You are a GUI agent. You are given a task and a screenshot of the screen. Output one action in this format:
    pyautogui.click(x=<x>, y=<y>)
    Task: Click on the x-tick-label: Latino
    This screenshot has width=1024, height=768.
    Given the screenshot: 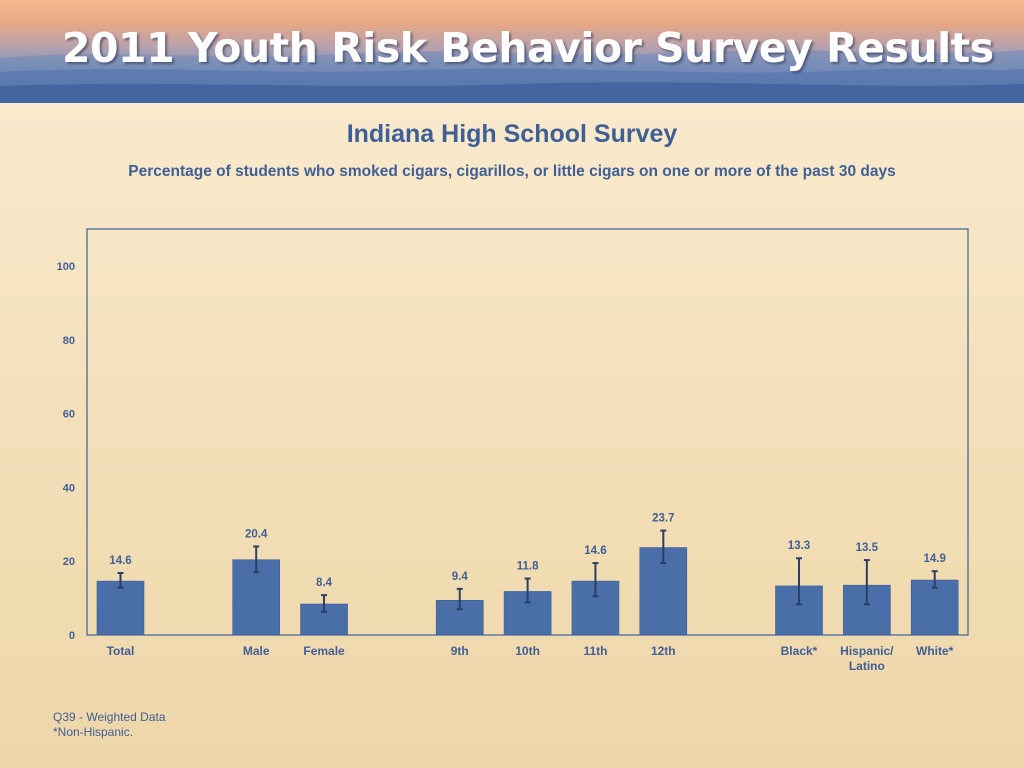 What is the action you would take?
    pyautogui.click(x=867, y=666)
    